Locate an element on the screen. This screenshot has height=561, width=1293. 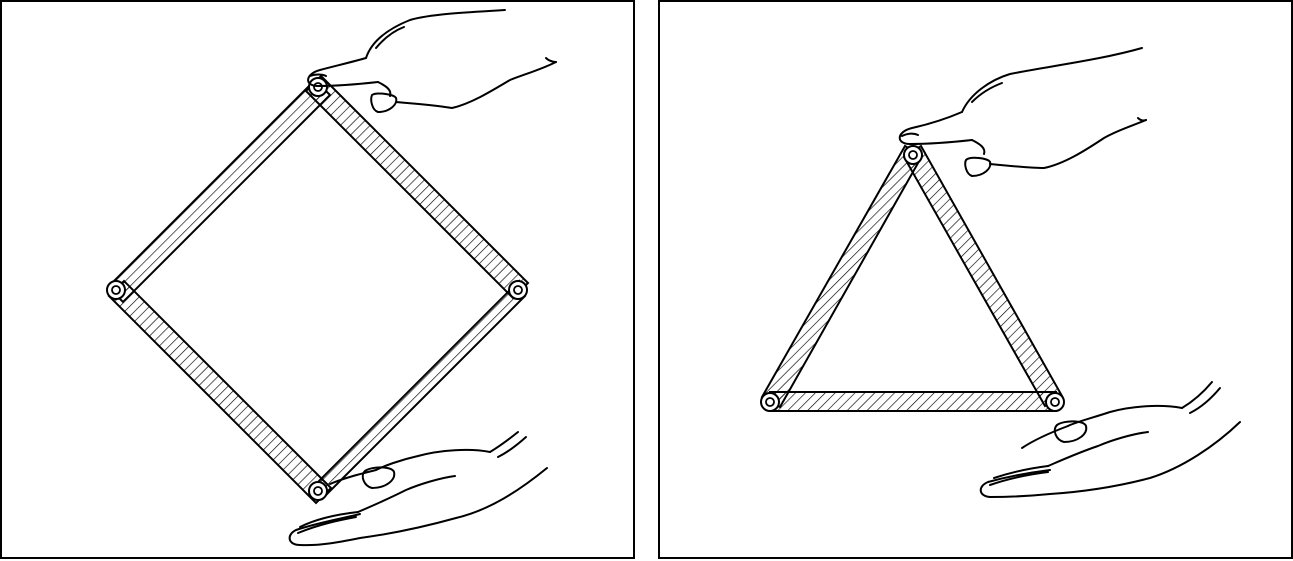
hand-lower-left is located at coordinates (418, 489).